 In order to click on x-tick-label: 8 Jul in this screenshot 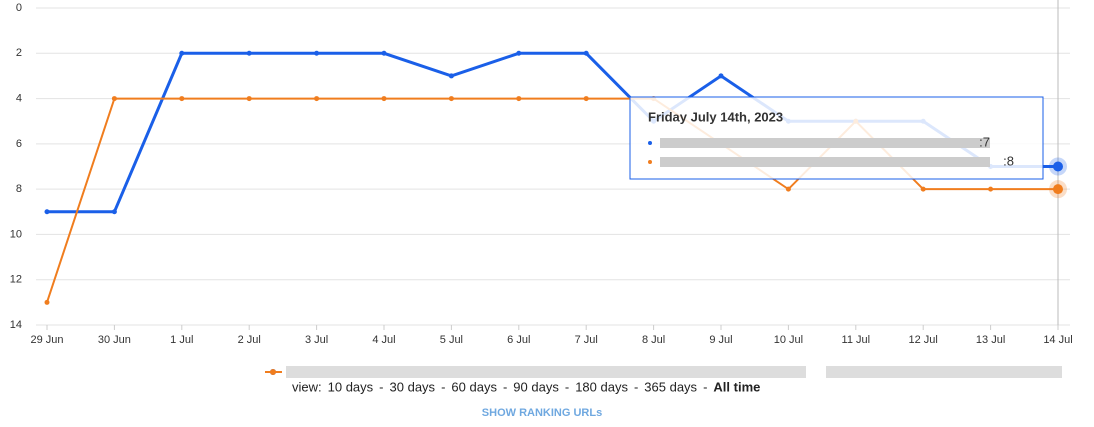, I will do `click(653, 340)`.